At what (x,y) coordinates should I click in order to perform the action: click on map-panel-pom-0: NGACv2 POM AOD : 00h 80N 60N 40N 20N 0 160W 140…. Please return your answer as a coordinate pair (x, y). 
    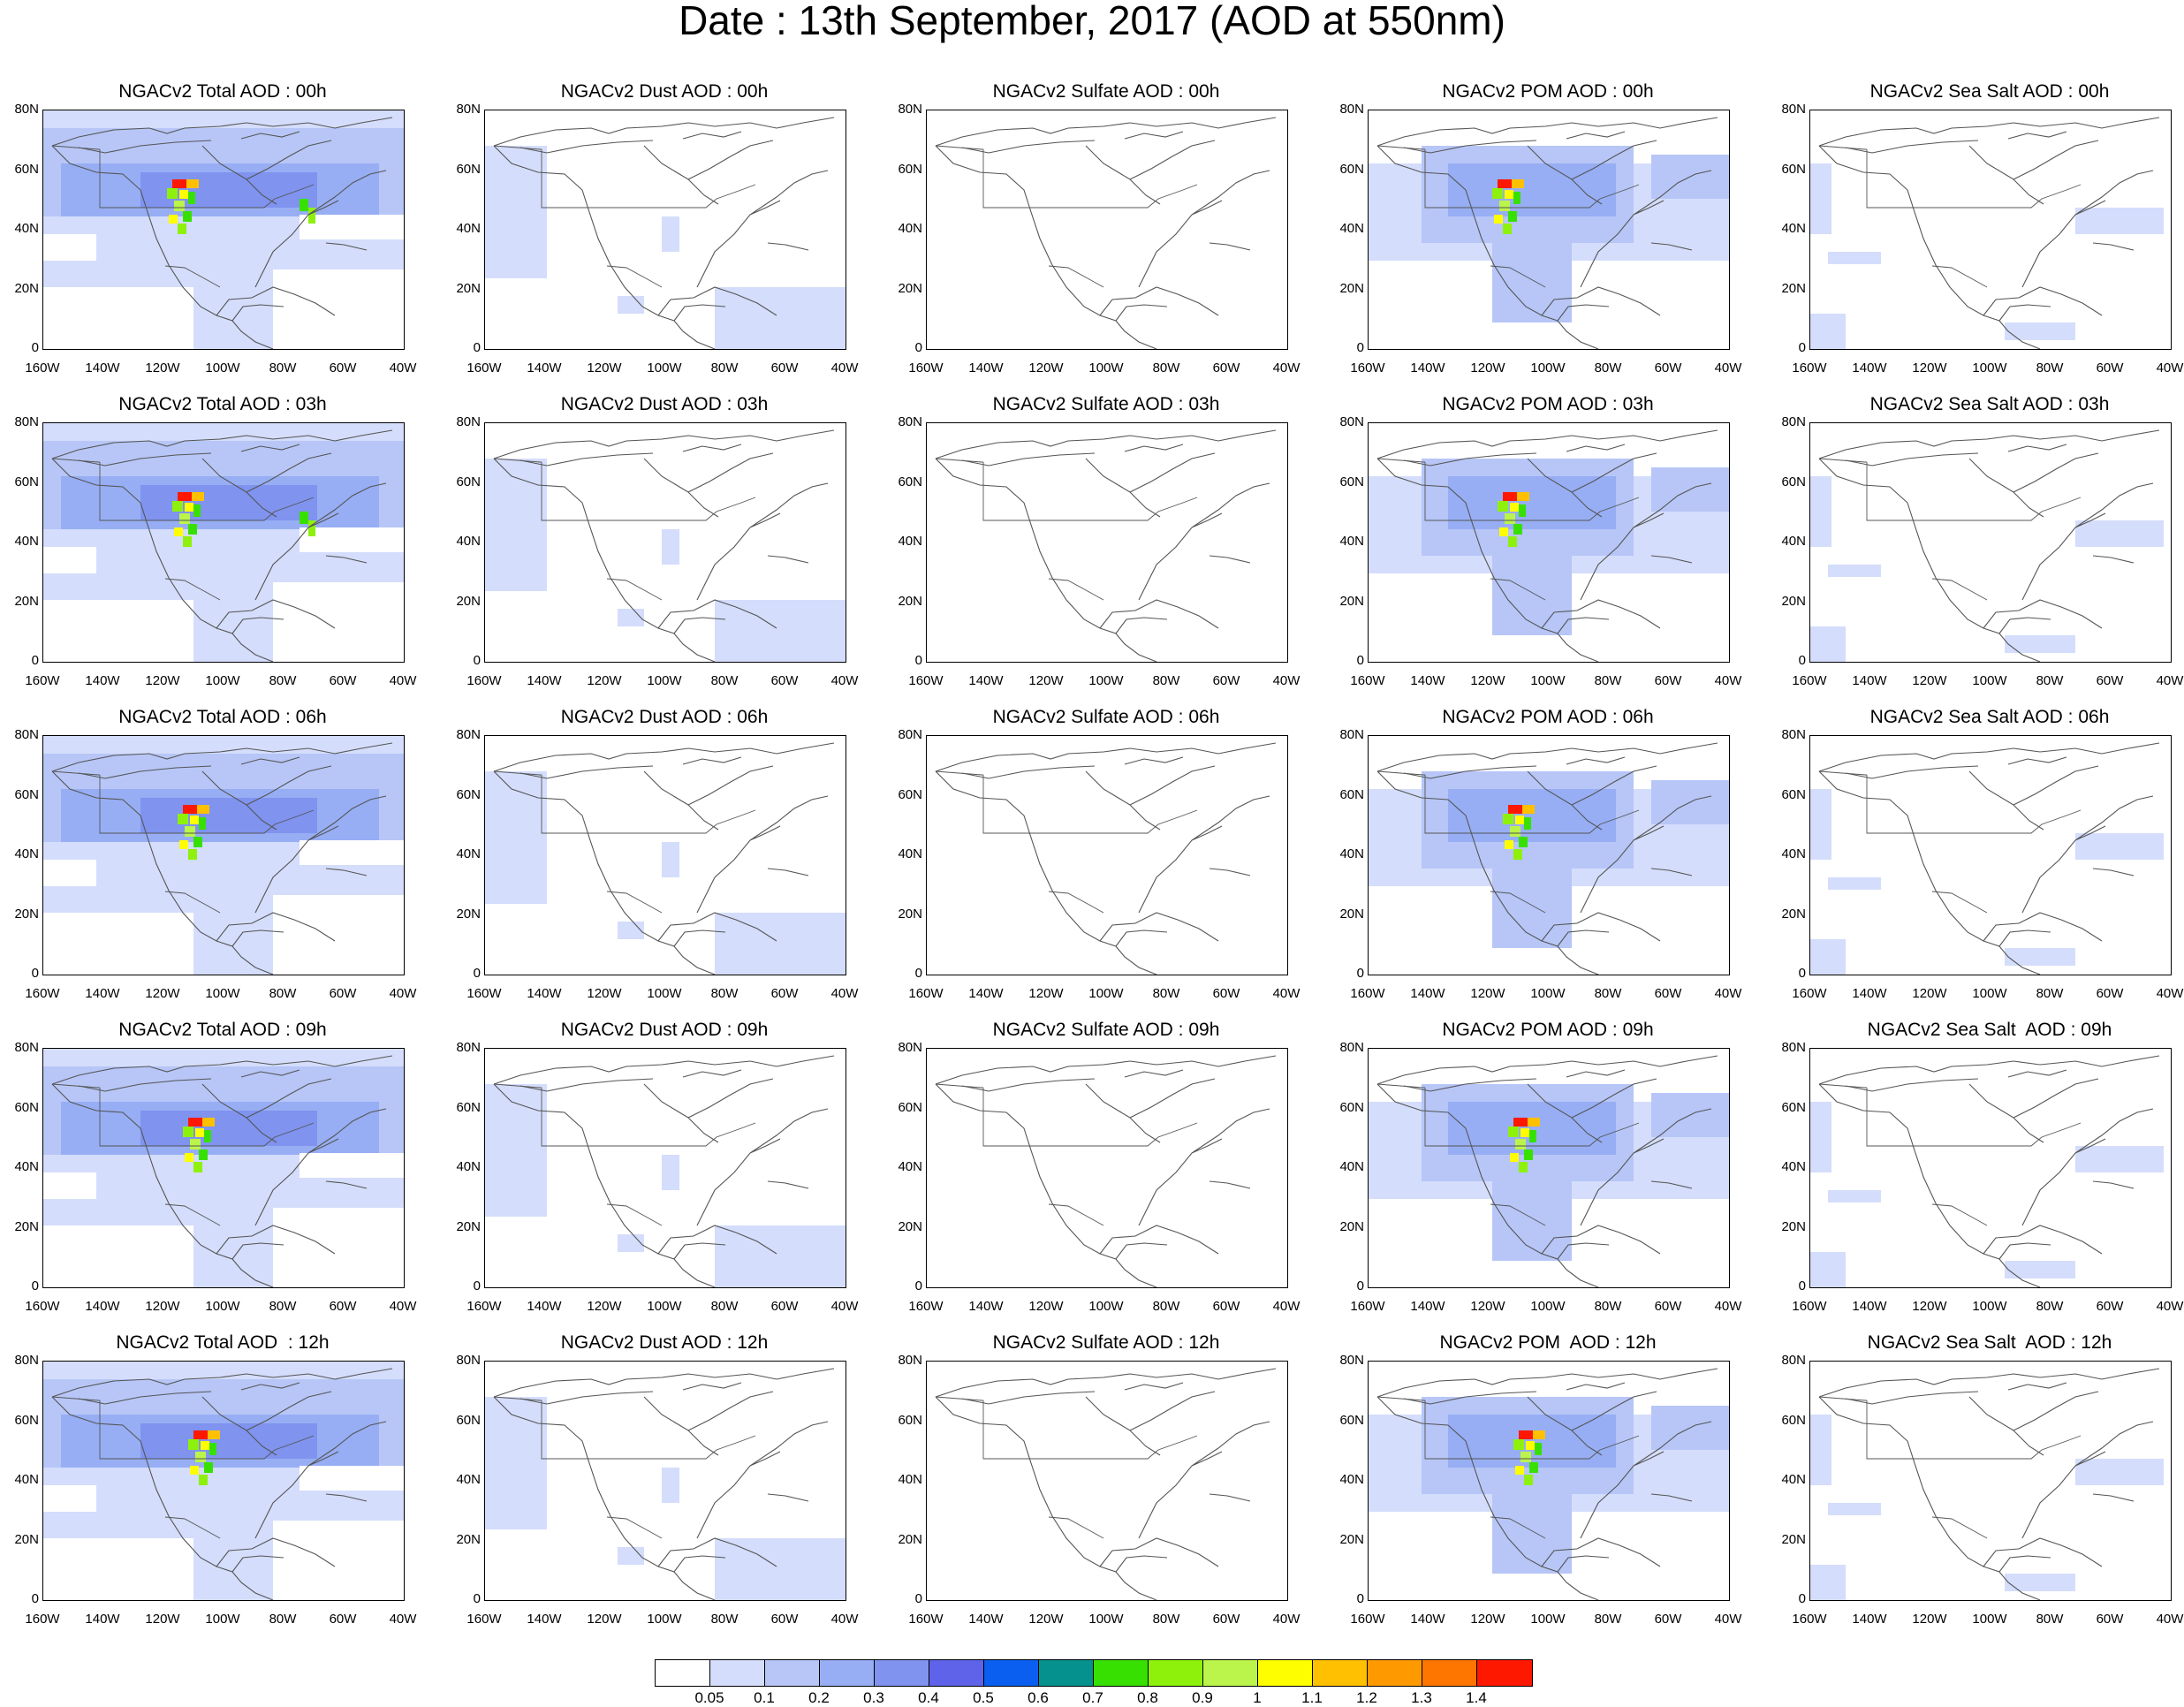
    Looking at the image, I should click on (1548, 227).